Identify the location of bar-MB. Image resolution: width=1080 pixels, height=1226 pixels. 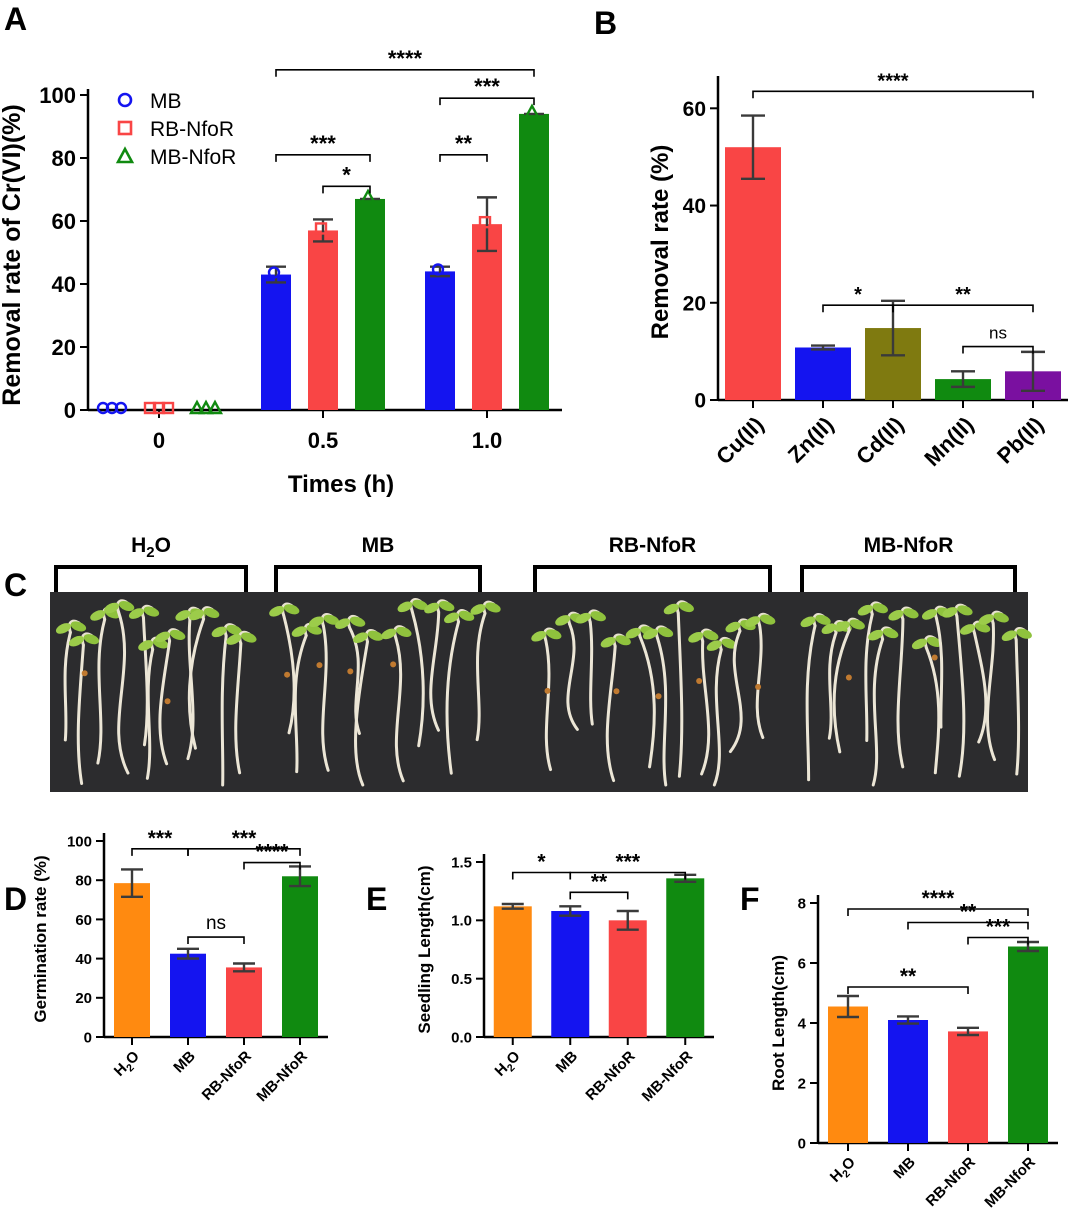
(908, 1081).